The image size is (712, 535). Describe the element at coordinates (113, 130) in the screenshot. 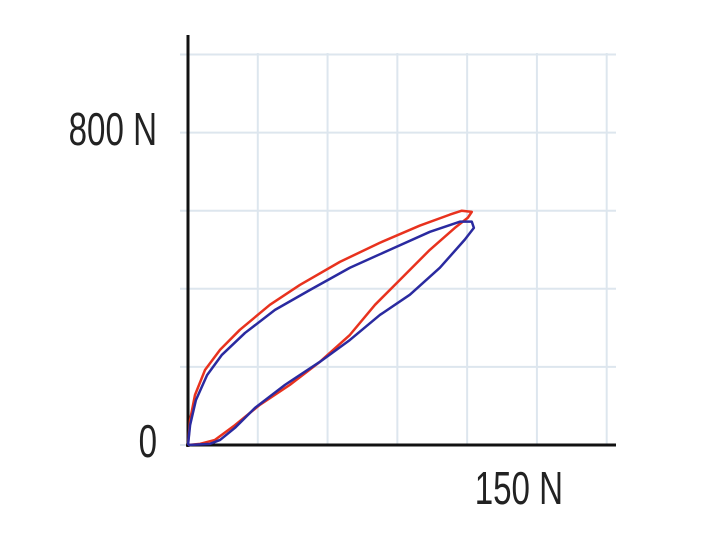

I see `y-tick-label: 800 N` at that location.